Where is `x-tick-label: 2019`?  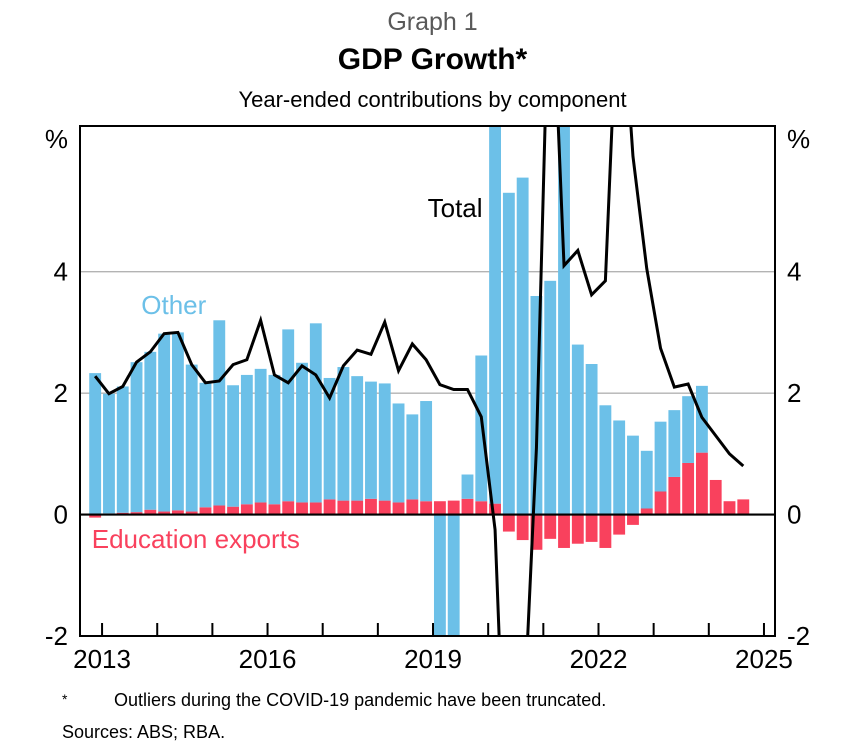 x-tick-label: 2019 is located at coordinates (433, 659).